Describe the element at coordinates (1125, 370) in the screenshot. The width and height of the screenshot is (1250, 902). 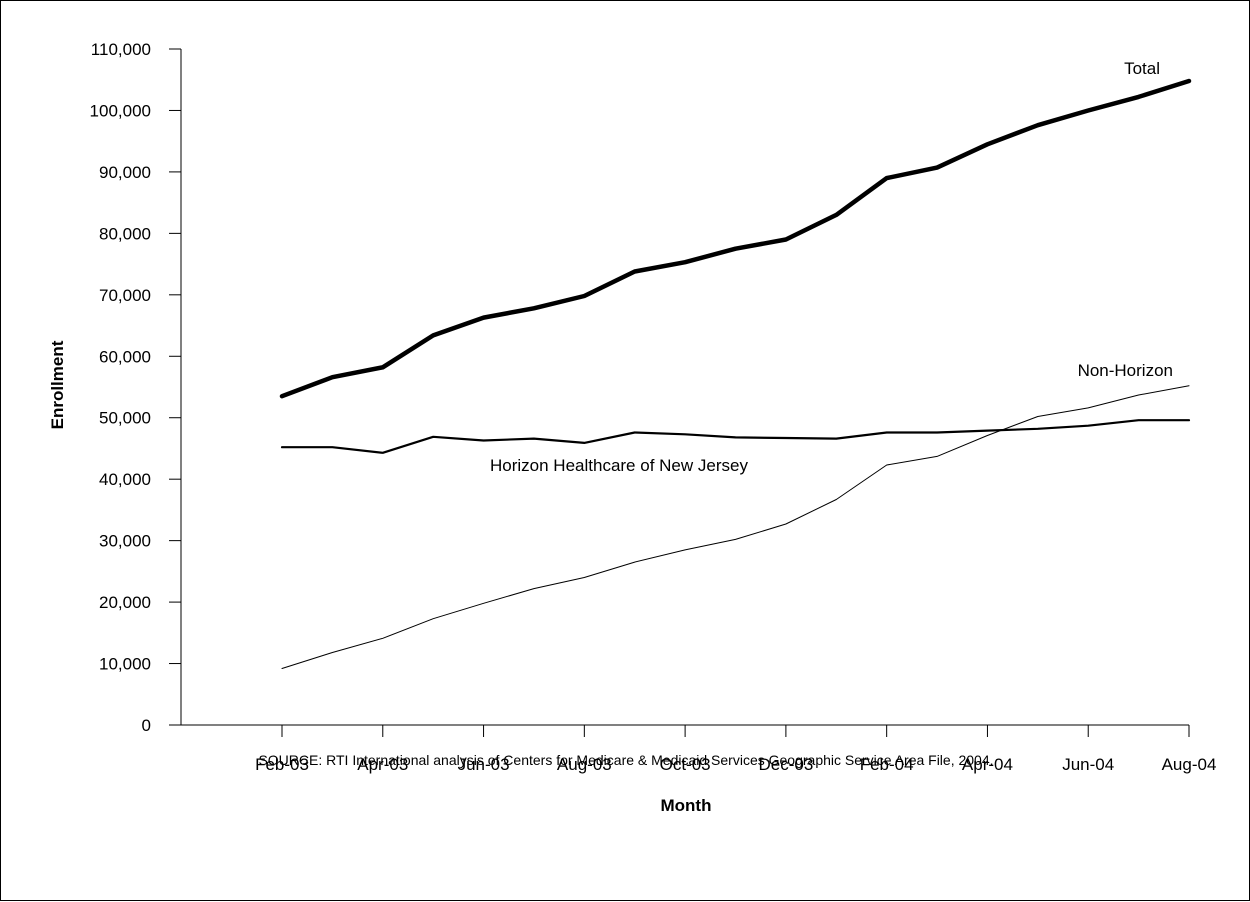
I see `series-label-non-horizon: Non-Horizon` at that location.